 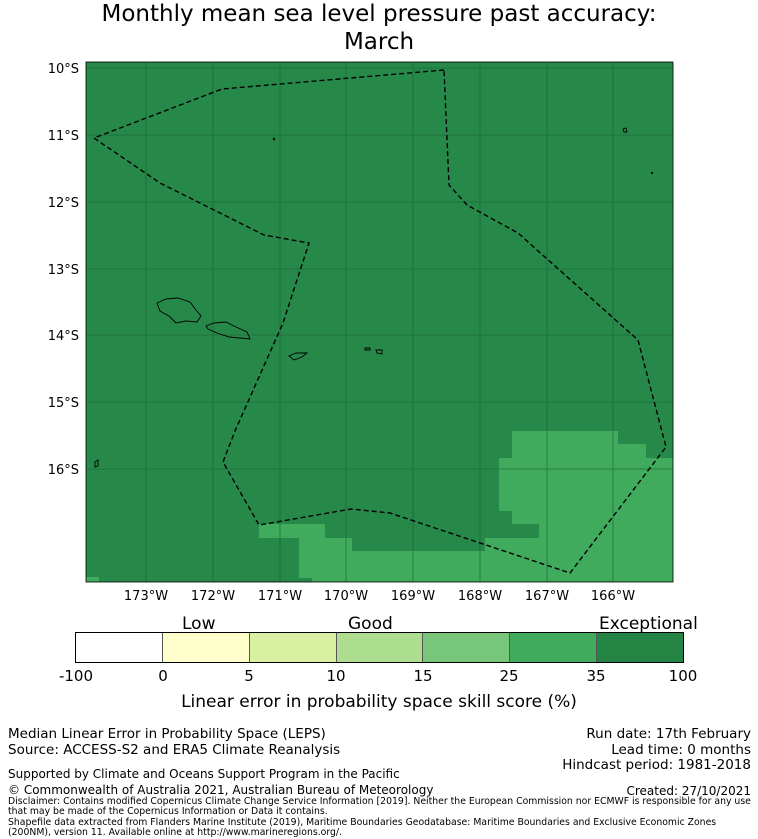 What do you see at coordinates (63, 203) in the screenshot?
I see `lat-label: 12°S` at bounding box center [63, 203].